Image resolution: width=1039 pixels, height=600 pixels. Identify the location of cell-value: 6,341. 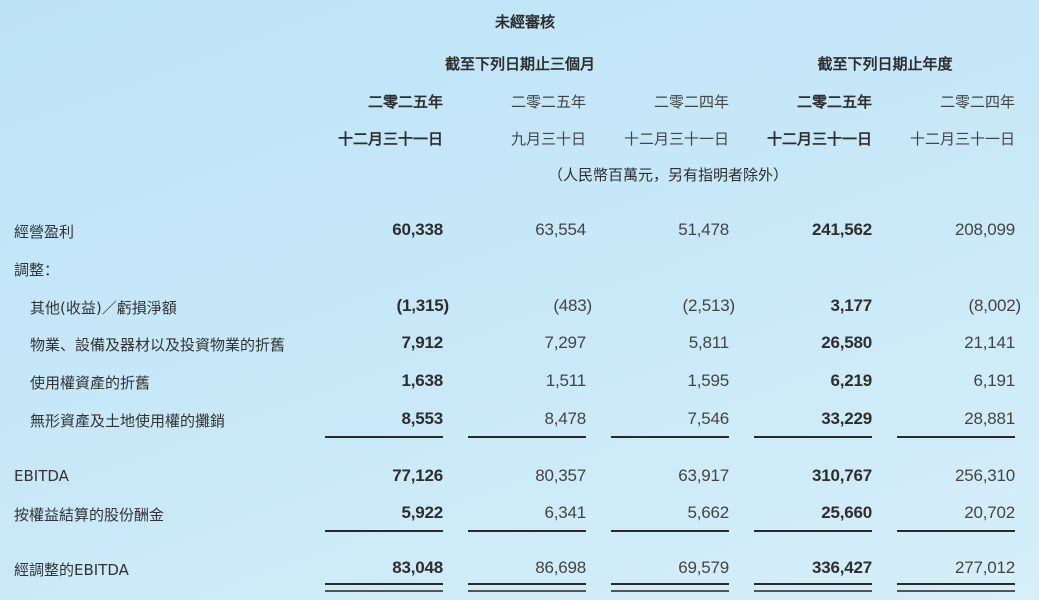
(565, 512).